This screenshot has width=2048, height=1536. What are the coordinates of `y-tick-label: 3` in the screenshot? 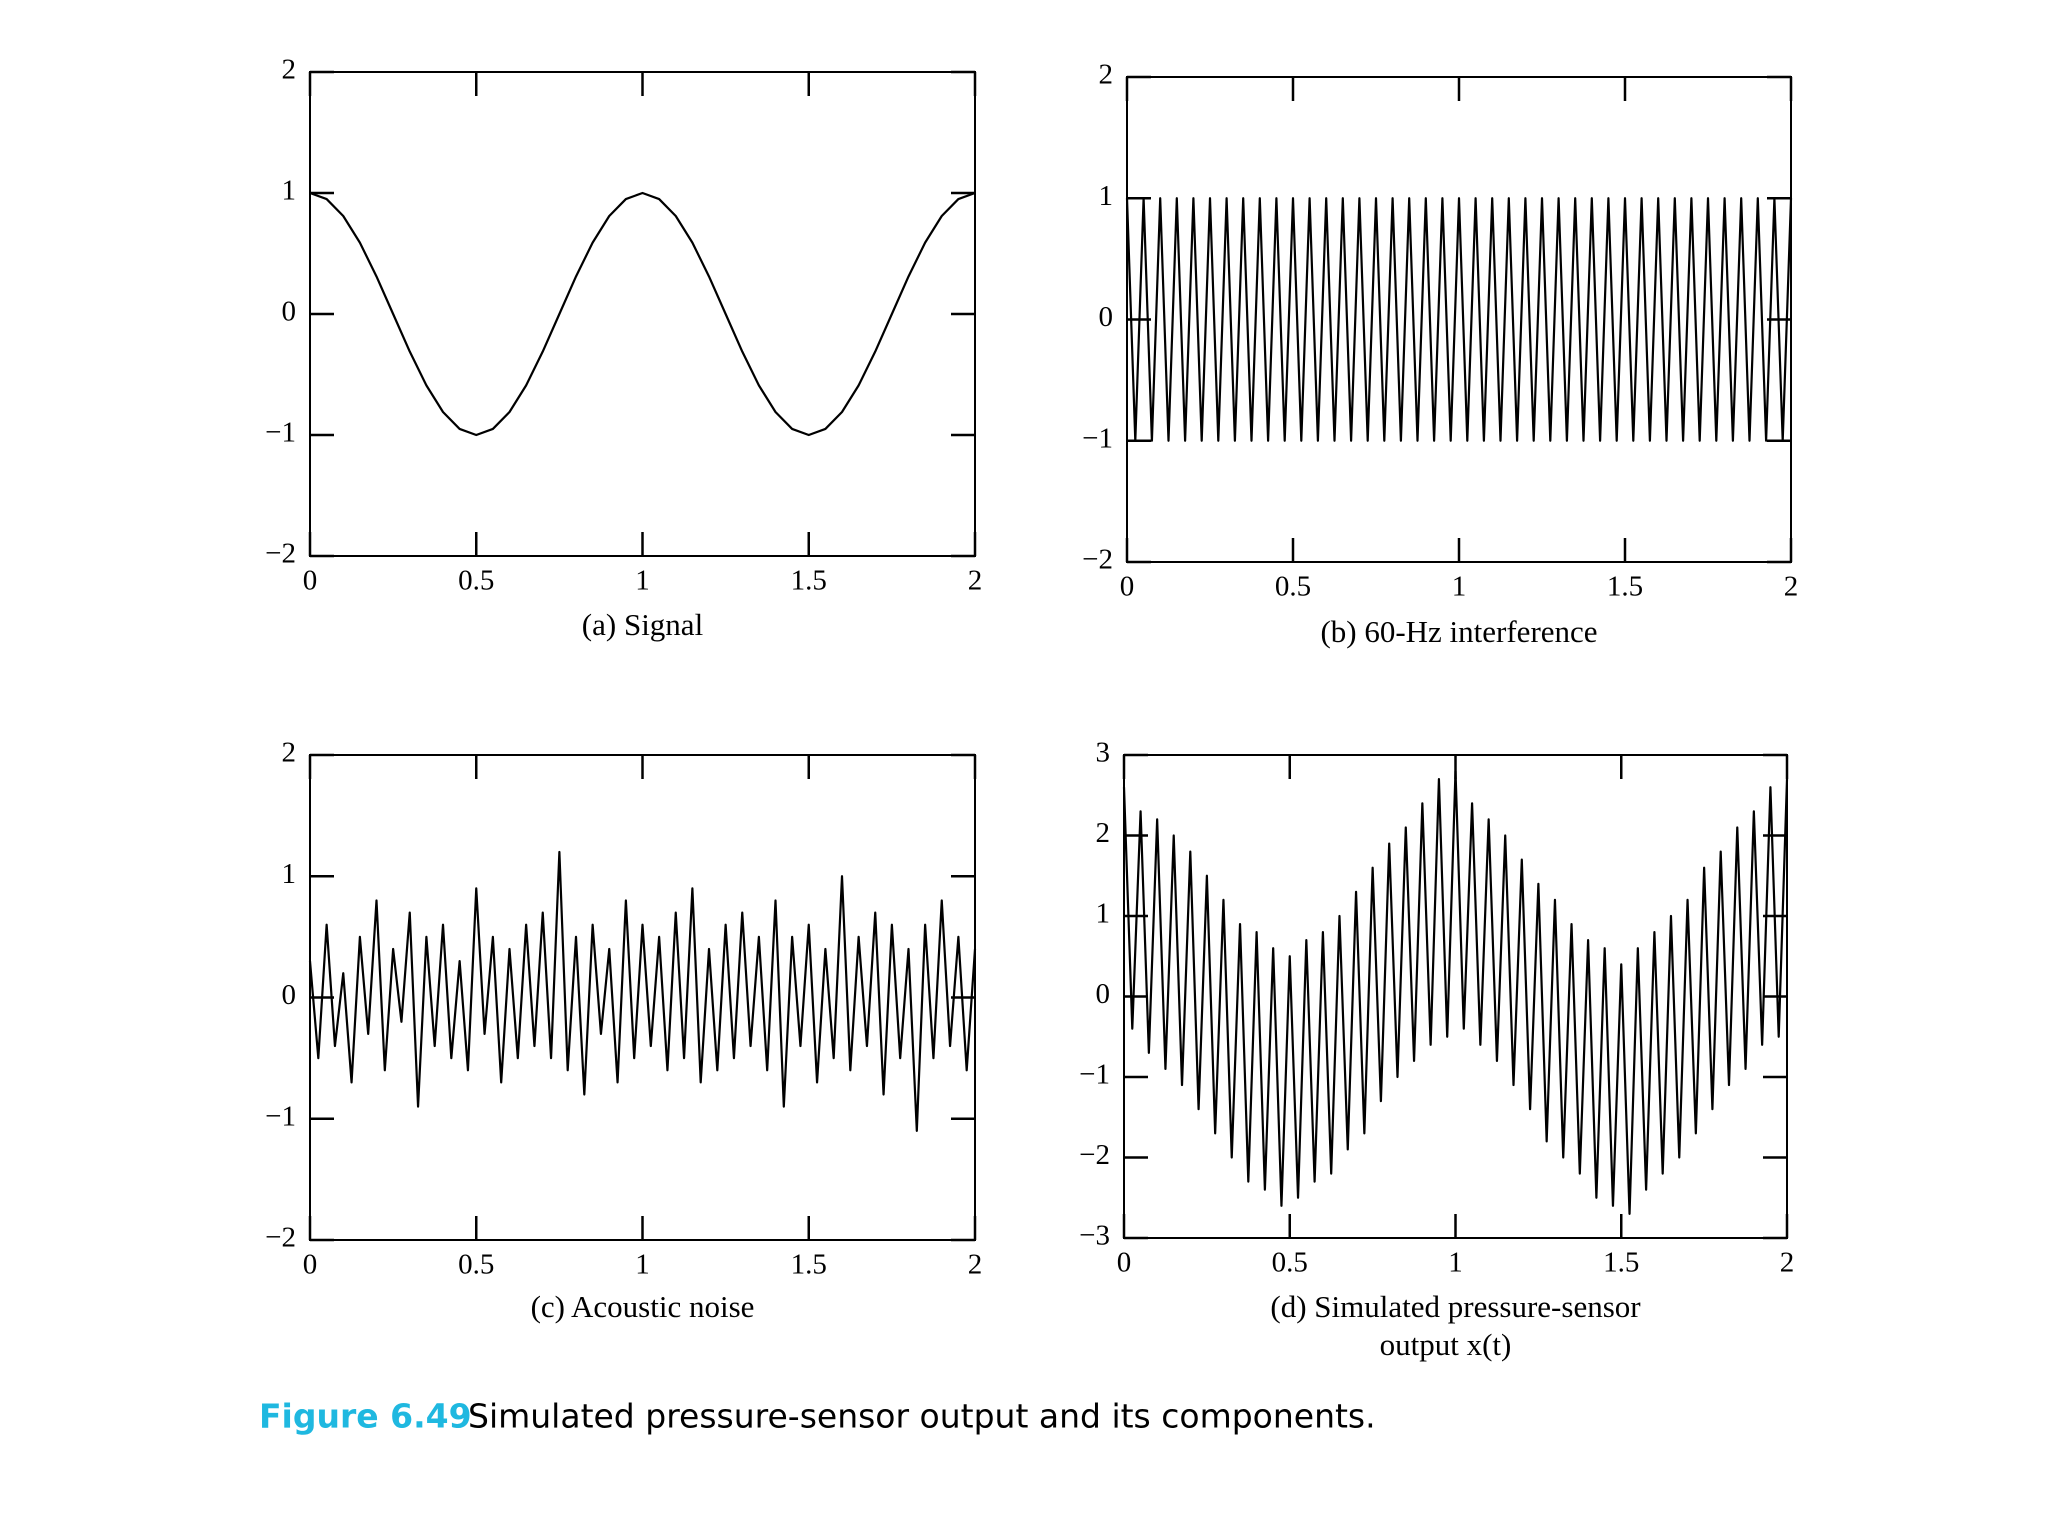 It's located at (1103, 753).